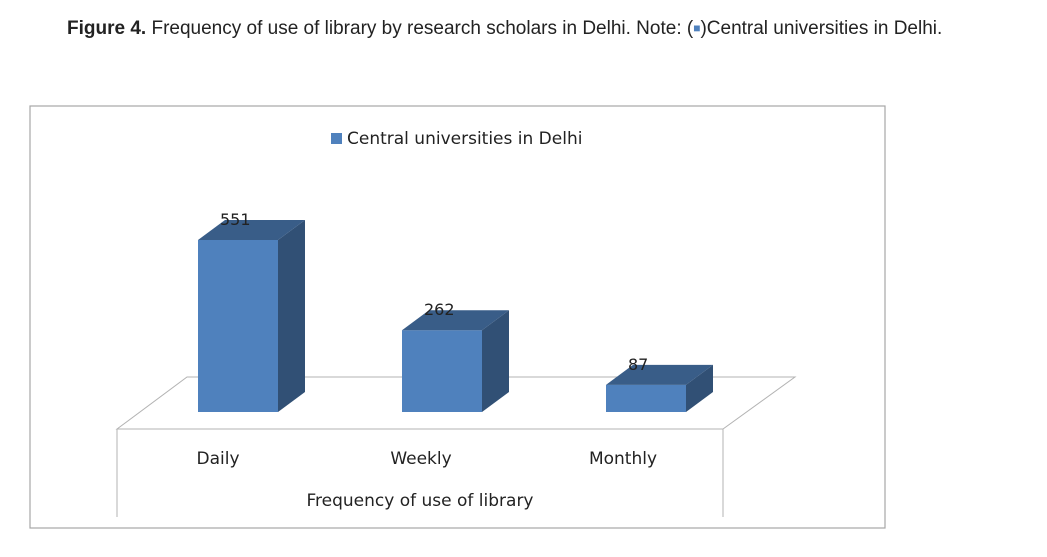 The image size is (1047, 557). I want to click on legend-swatch, so click(336, 138).